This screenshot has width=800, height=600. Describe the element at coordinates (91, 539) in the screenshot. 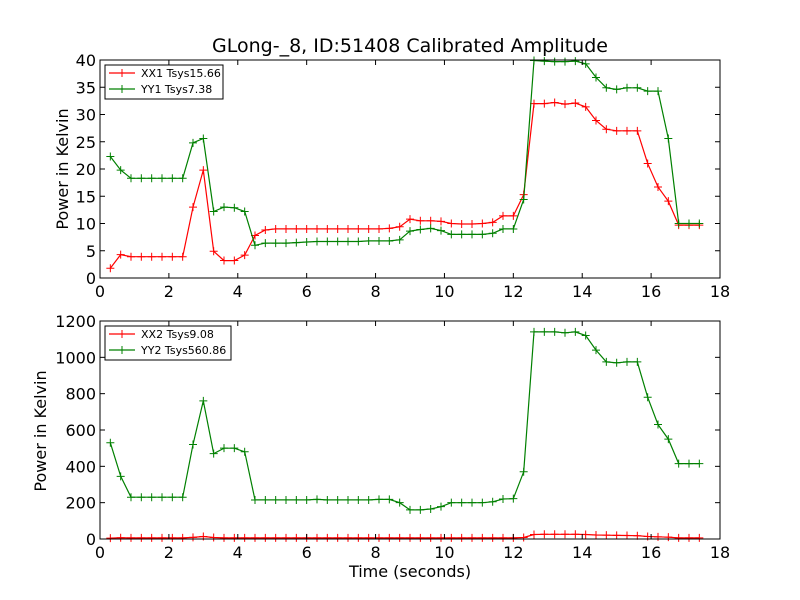

I see `bottom-chart-y-tick-label: 0` at that location.